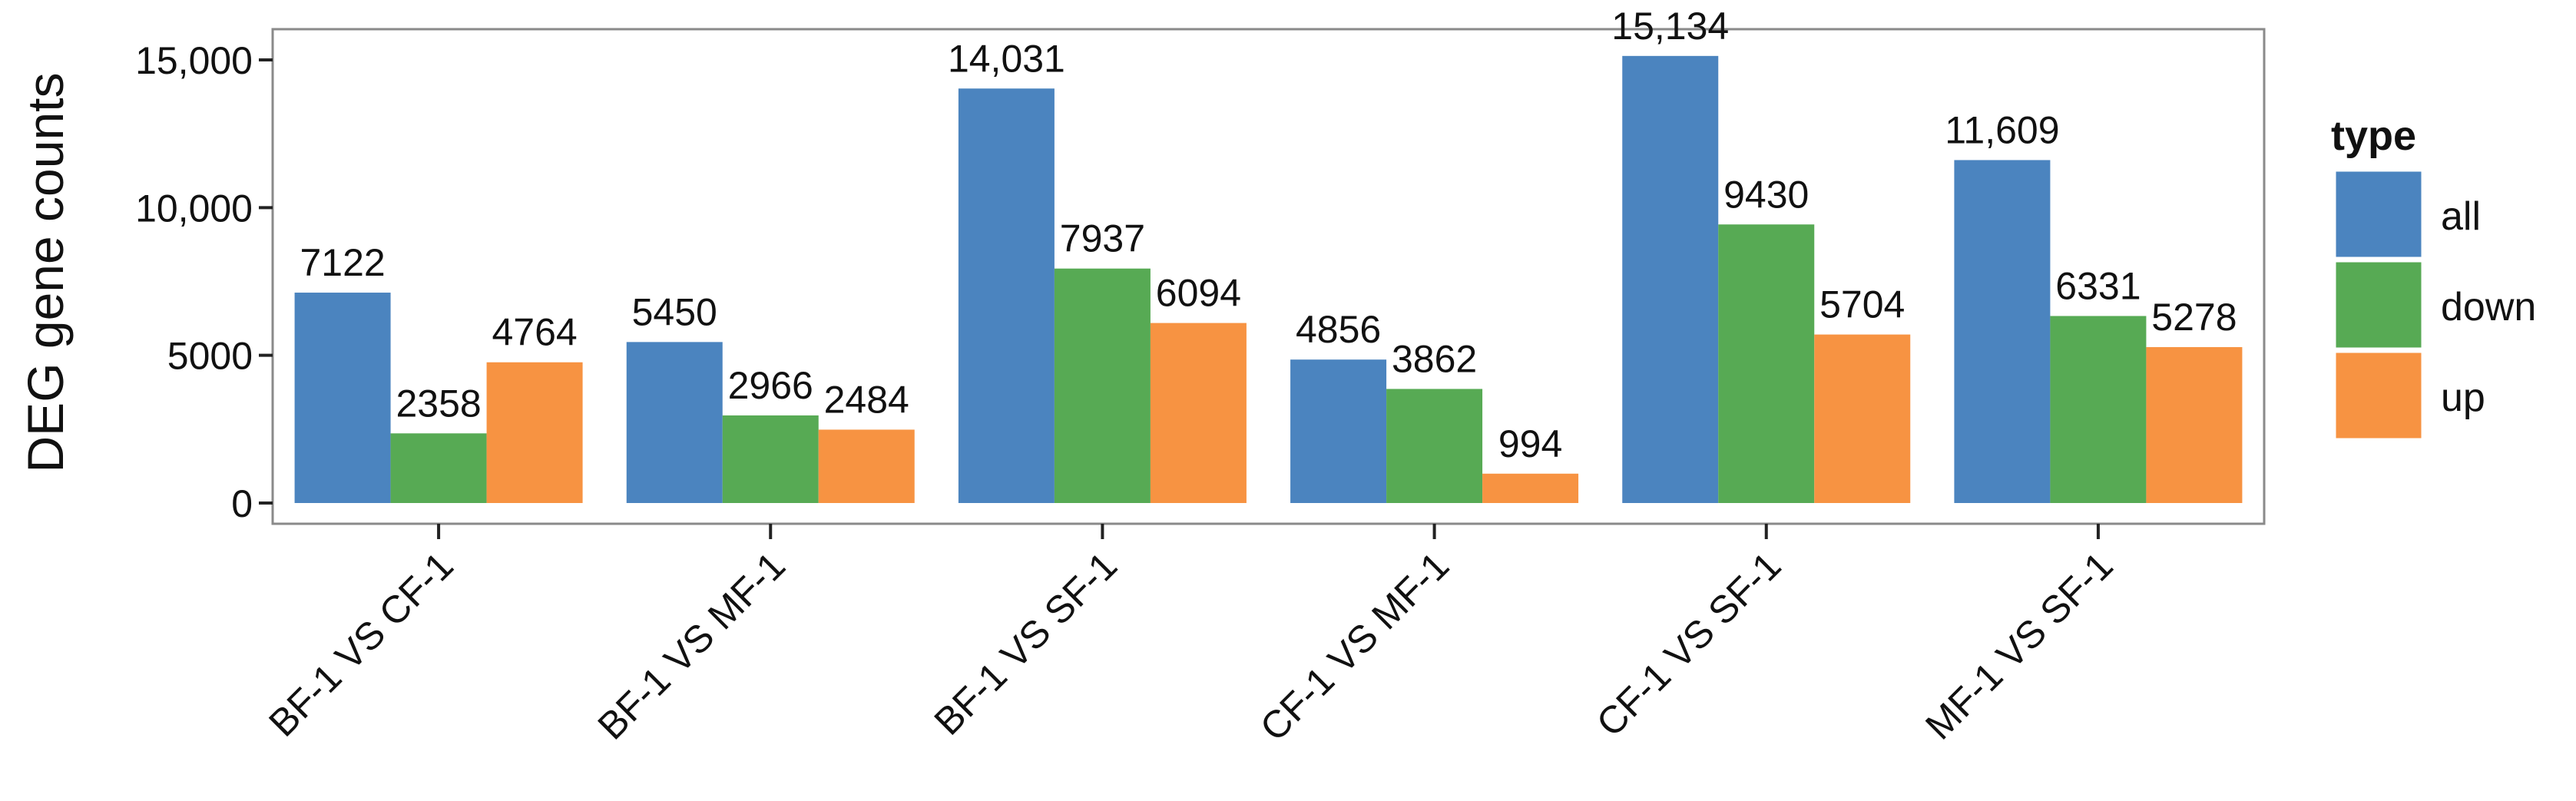 The width and height of the screenshot is (2576, 801). Describe the element at coordinates (2461, 216) in the screenshot. I see `legend-label-all: all` at that location.